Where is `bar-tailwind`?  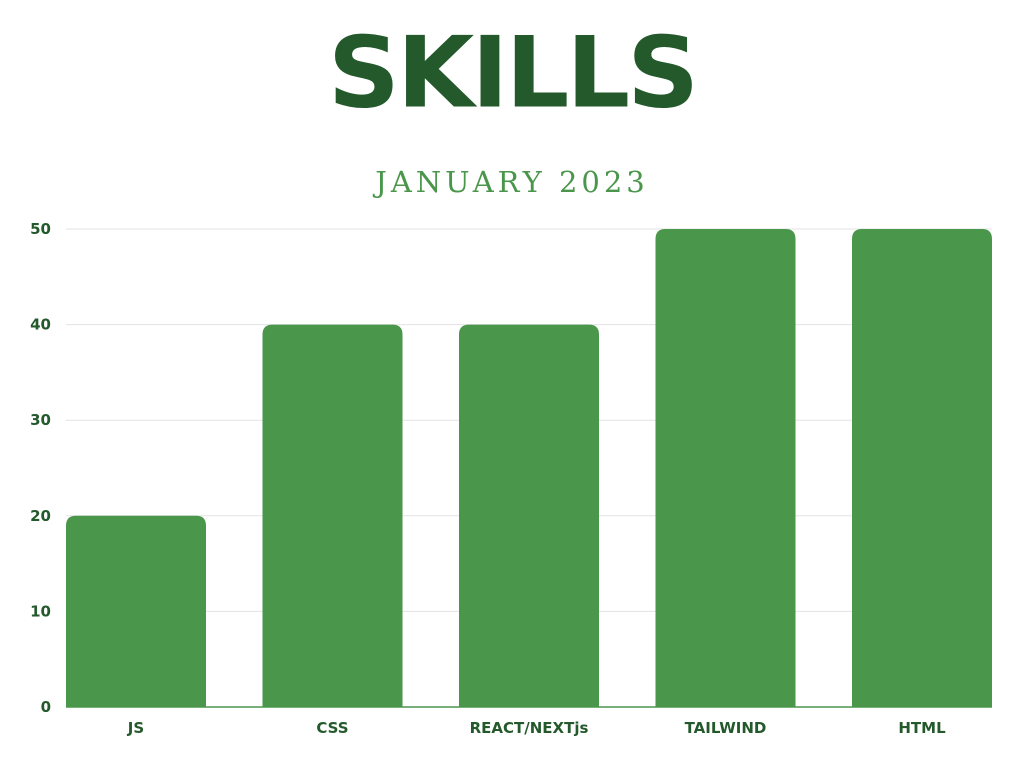 bar-tailwind is located at coordinates (725, 468).